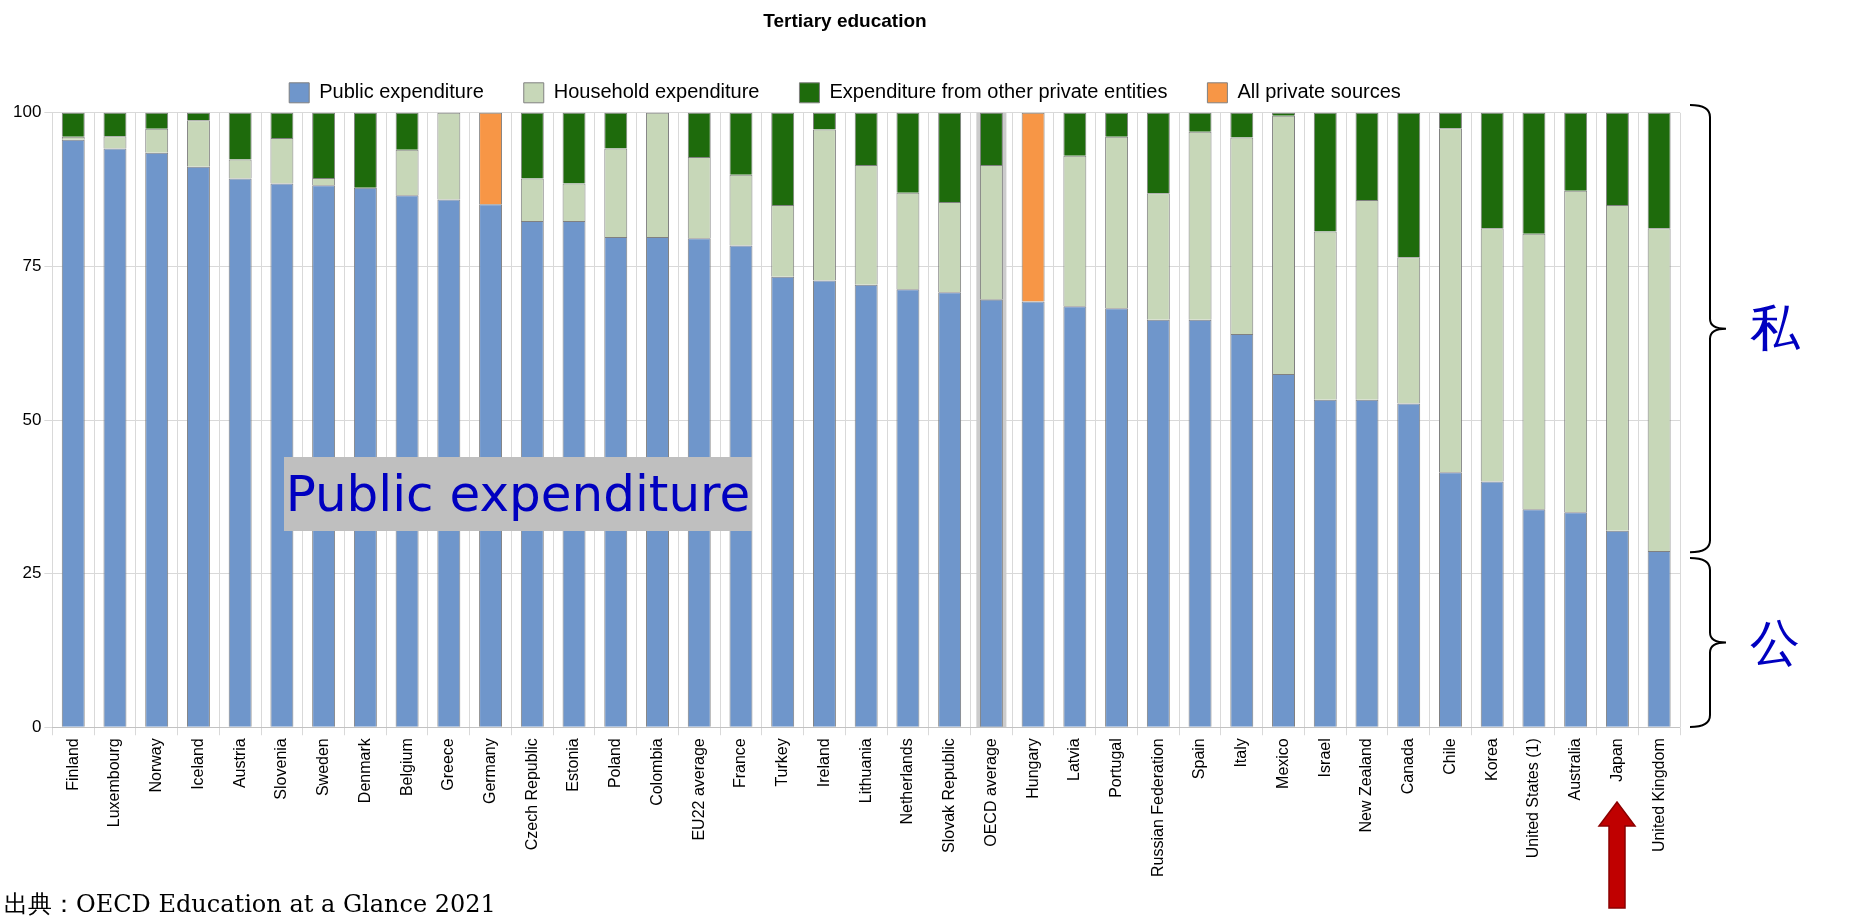 Image resolution: width=1850 pixels, height=924 pixels. Describe the element at coordinates (1074, 759) in the screenshot. I see `x-tick-label: Latvia` at that location.